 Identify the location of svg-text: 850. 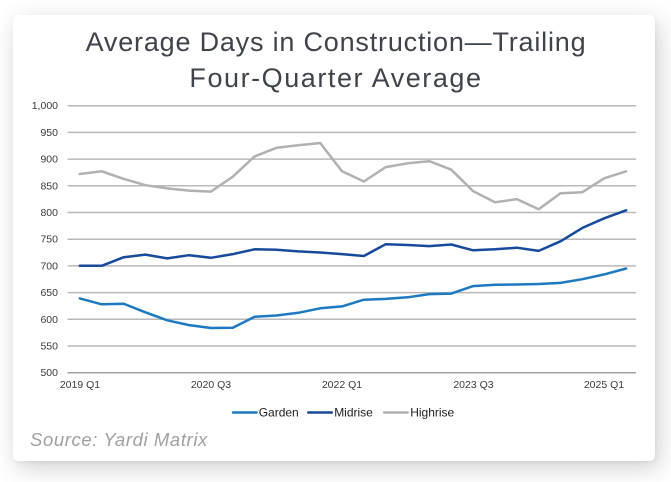
(49, 186).